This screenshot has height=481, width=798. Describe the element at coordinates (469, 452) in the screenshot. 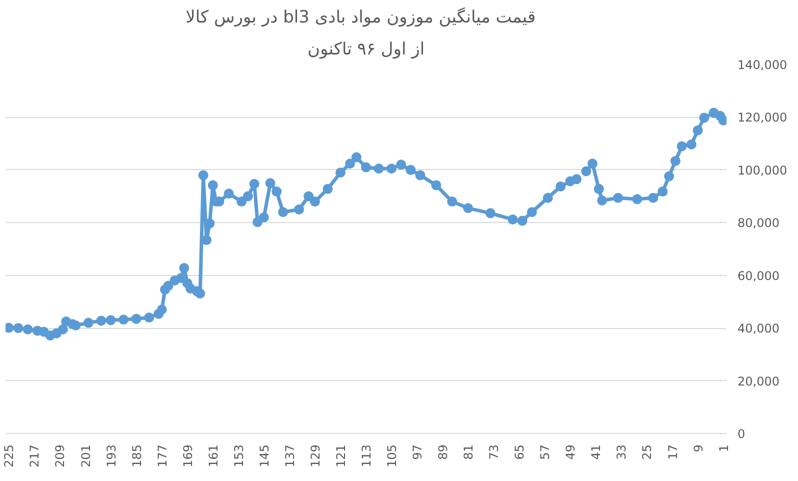

I see `x-tick-label: 81` at that location.